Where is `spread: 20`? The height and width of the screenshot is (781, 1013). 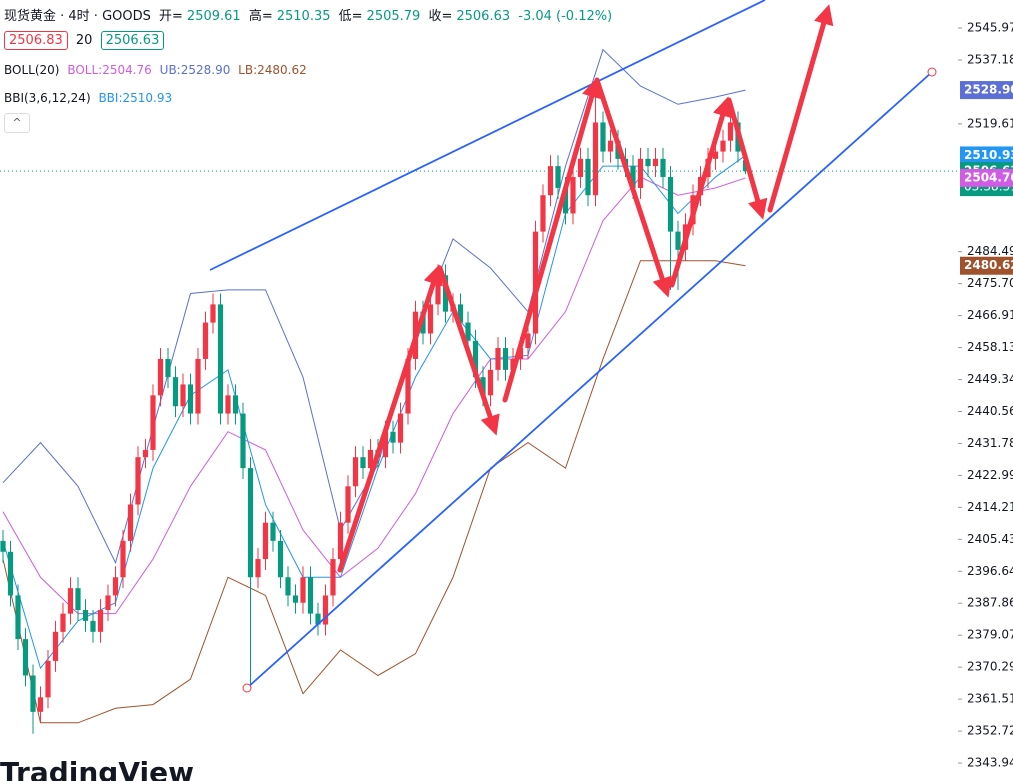
spread: 20 is located at coordinates (84, 40).